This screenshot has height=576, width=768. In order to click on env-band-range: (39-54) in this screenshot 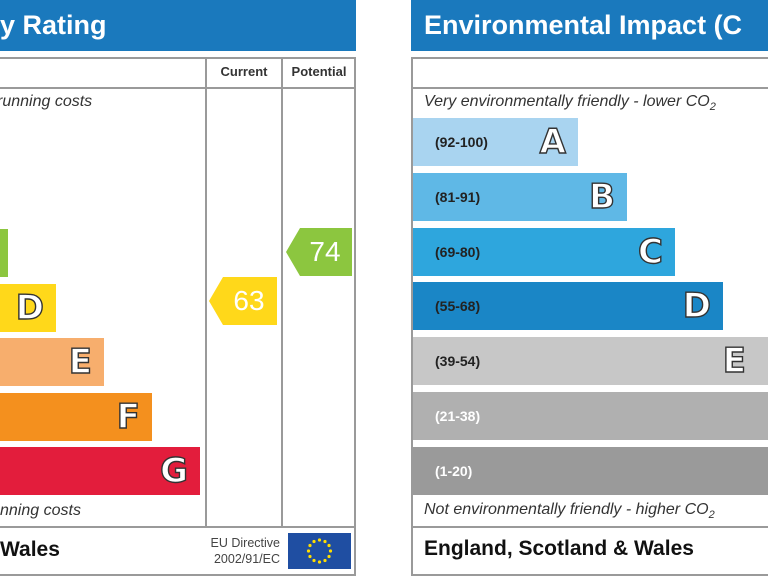, I will do `click(458, 361)`.